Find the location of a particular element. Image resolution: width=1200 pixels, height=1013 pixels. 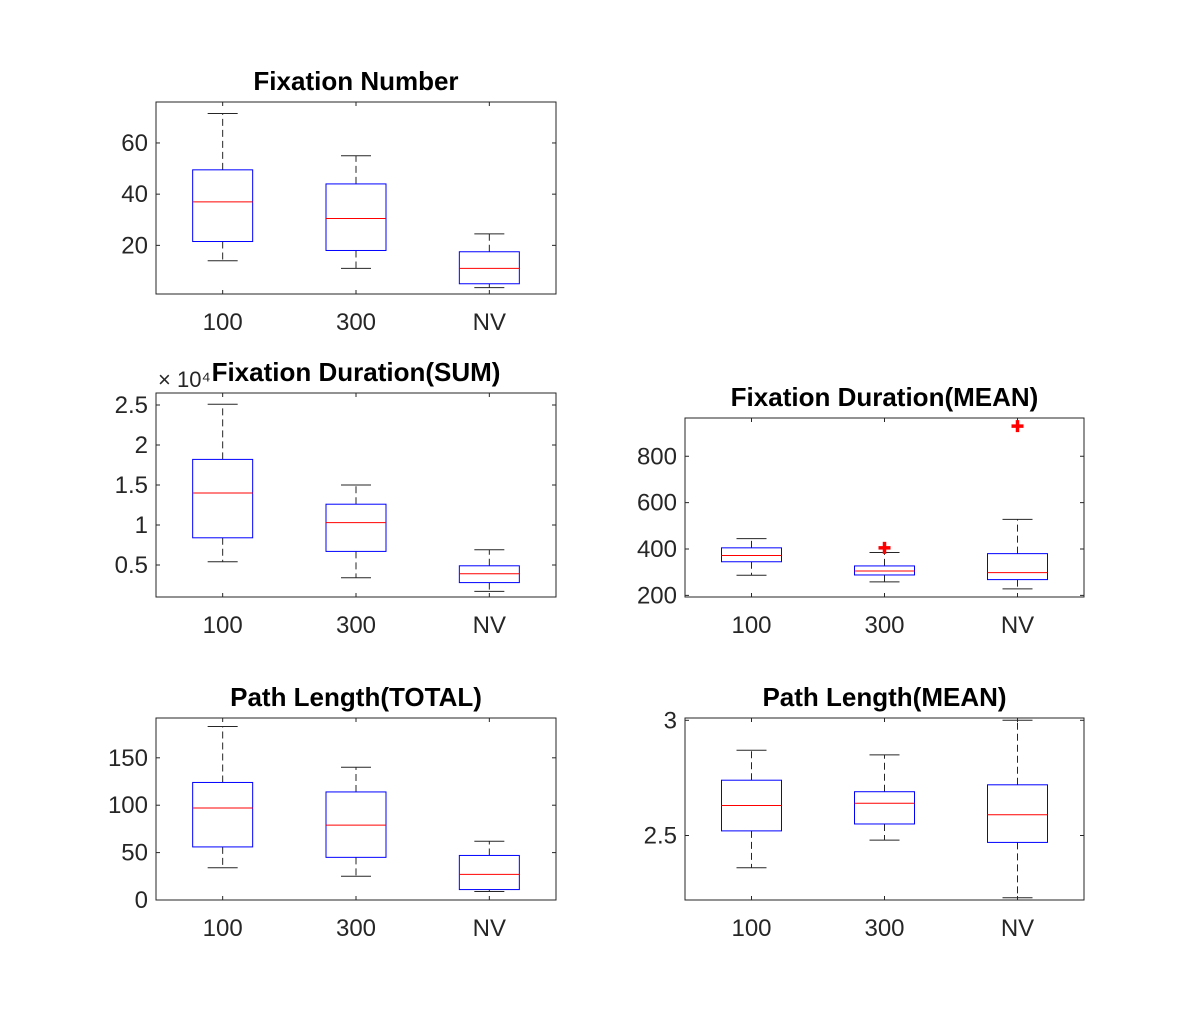

y-tick-label: 1.5 is located at coordinates (131, 485).